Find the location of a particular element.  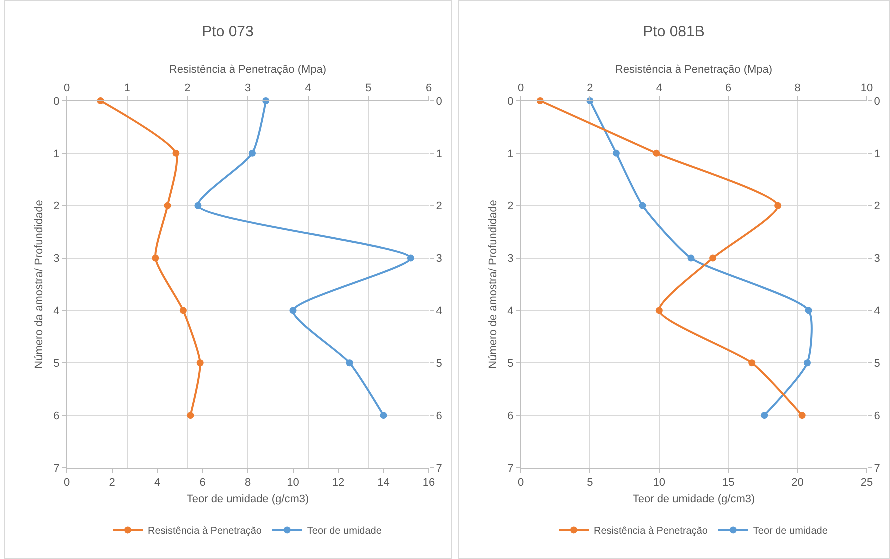

x-tick-label: 5 is located at coordinates (590, 483).